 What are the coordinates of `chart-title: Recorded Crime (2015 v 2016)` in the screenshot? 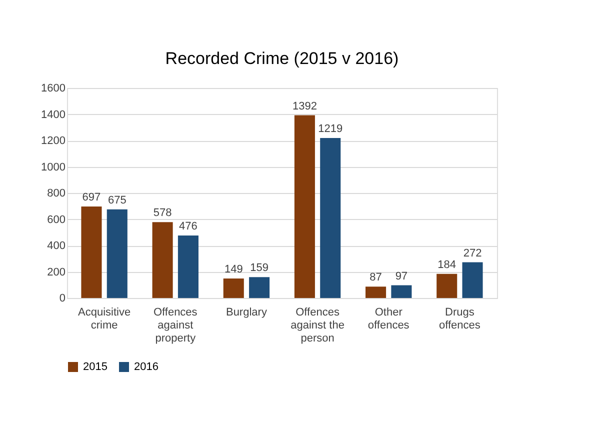 It's located at (282, 58).